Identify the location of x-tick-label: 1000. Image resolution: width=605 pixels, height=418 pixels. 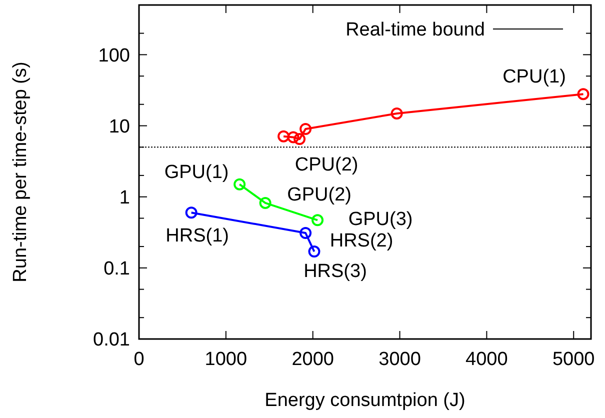
(226, 359).